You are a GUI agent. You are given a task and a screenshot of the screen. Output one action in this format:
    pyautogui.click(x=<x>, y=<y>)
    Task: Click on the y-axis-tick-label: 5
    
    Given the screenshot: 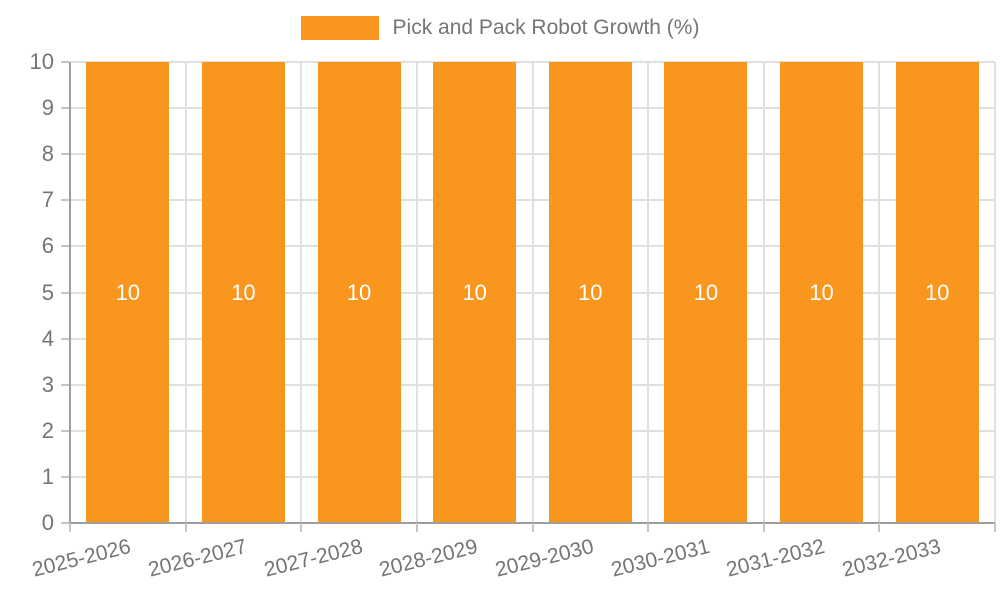 What is the action you would take?
    pyautogui.click(x=47, y=292)
    